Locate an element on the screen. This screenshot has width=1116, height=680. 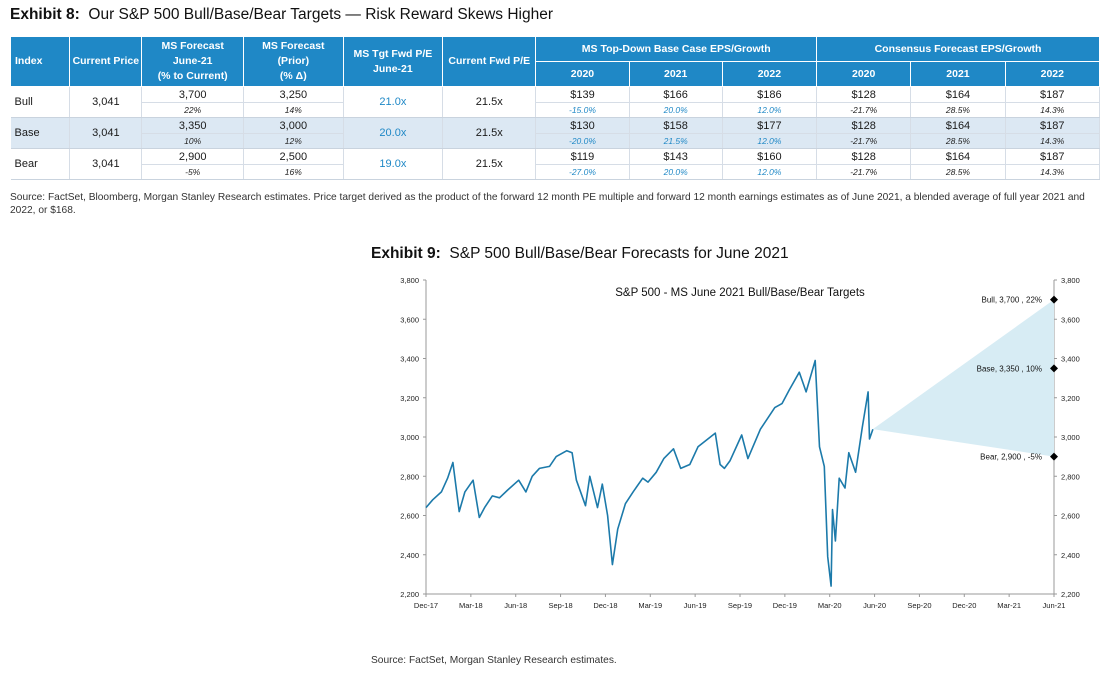
target-pe: 20.0x is located at coordinates (393, 133).